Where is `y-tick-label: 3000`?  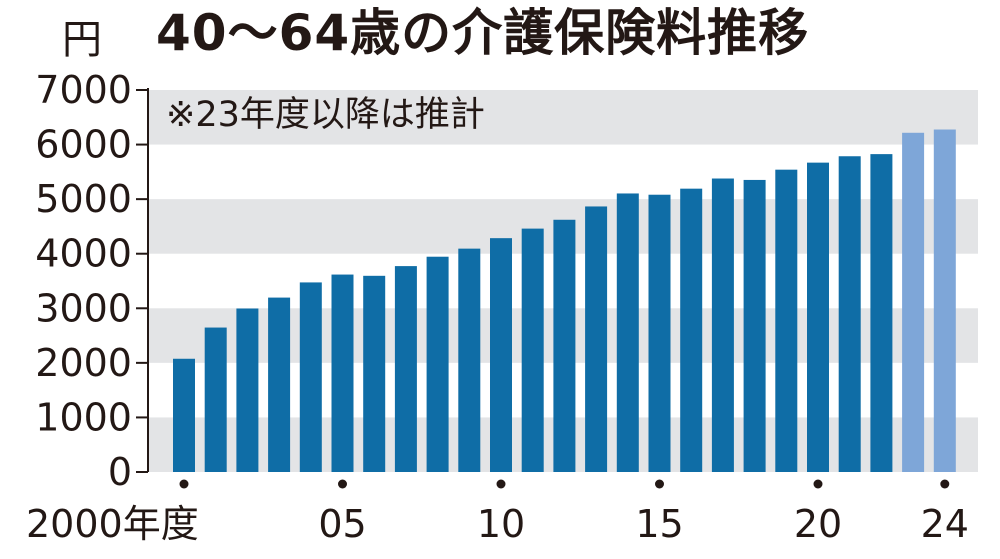 y-tick-label: 3000 is located at coordinates (83, 308).